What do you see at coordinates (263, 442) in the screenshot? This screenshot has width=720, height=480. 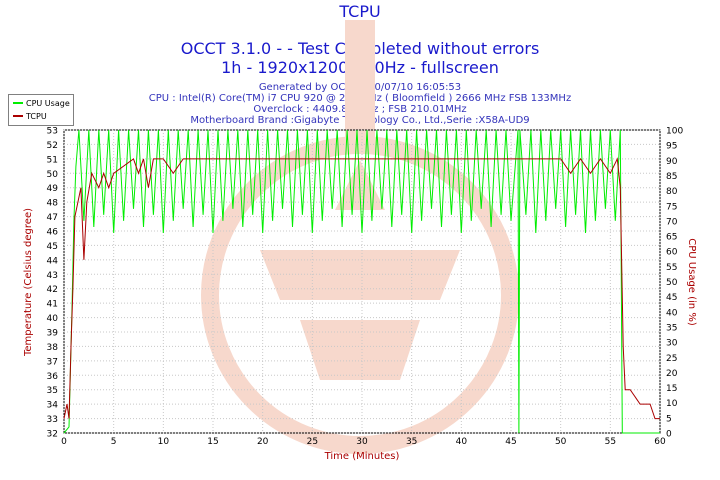 I see `x-tick-label: 20` at bounding box center [263, 442].